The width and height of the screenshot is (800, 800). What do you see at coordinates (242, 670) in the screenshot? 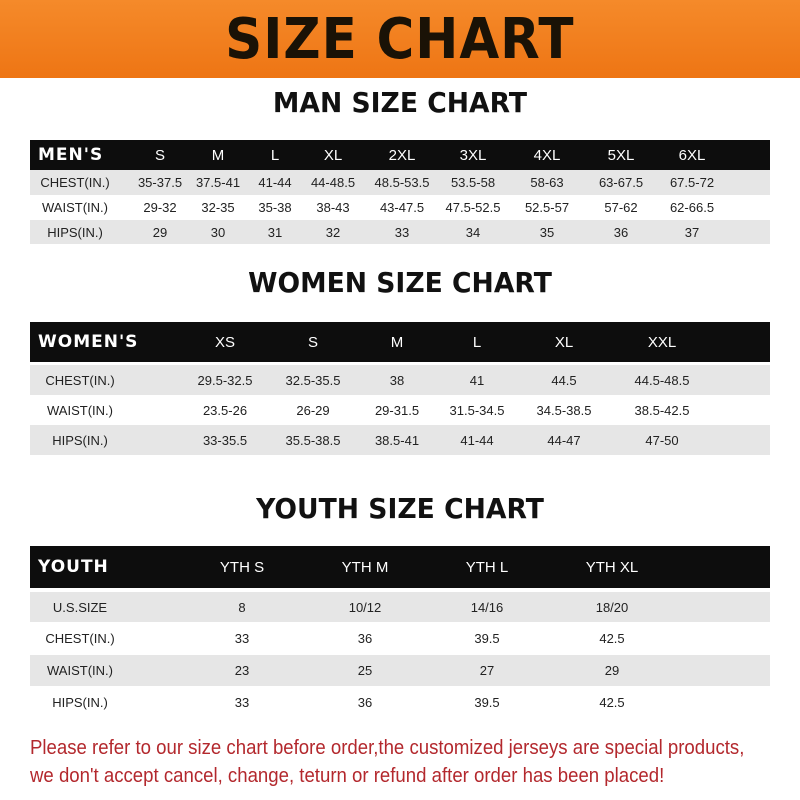
I see `cell: 23` at bounding box center [242, 670].